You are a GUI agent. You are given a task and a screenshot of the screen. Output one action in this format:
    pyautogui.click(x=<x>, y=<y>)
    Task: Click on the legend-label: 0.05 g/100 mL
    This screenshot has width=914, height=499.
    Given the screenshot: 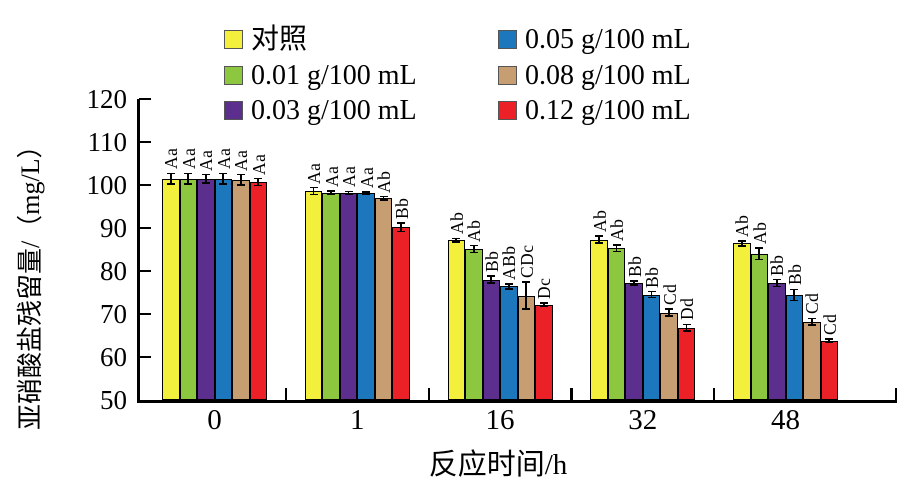 What is the action you would take?
    pyautogui.click(x=608, y=39)
    